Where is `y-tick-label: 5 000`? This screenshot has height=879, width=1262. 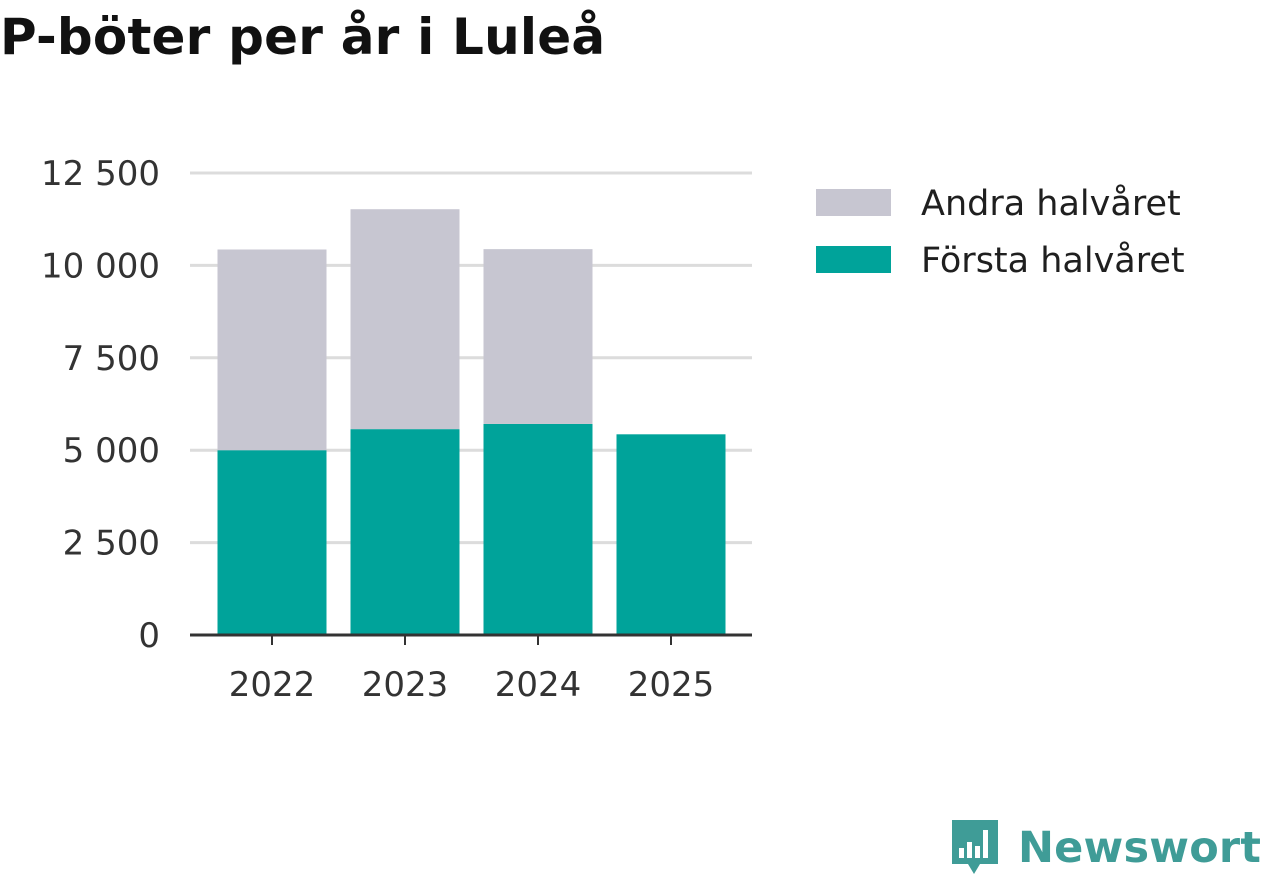 y-tick-label: 5 000 is located at coordinates (111, 451).